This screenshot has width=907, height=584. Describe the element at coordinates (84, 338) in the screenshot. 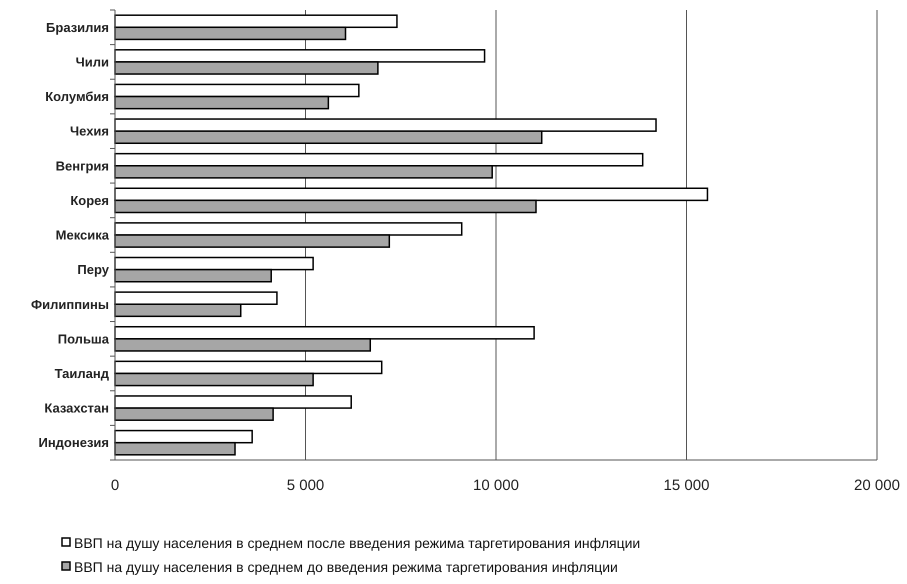

I see `y-tick-label: Польша` at that location.